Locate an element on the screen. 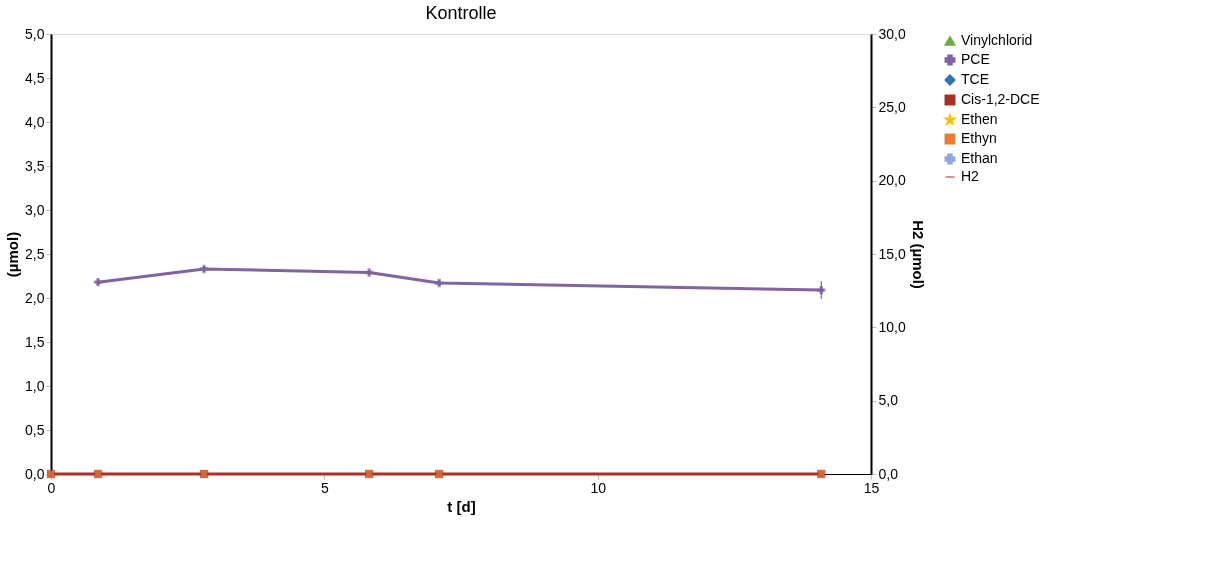 The height and width of the screenshot is (568, 1209). legend-label: Vinylchlorid is located at coordinates (997, 40).